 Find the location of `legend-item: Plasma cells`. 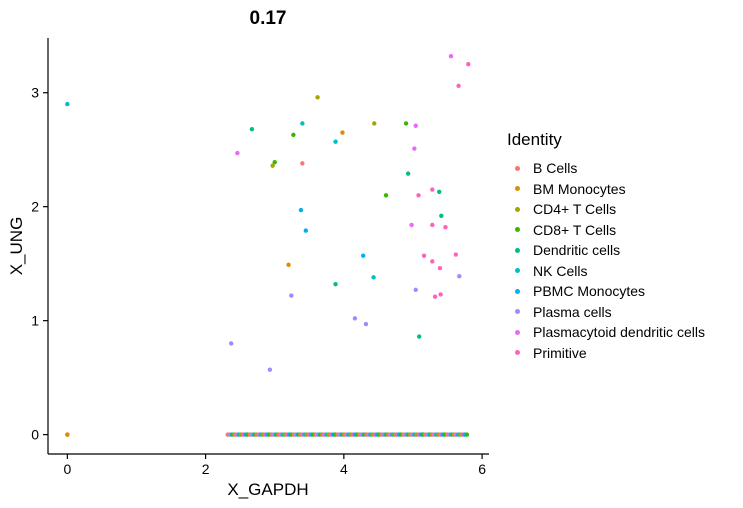

legend-item: Plasma cells is located at coordinates (606, 312).